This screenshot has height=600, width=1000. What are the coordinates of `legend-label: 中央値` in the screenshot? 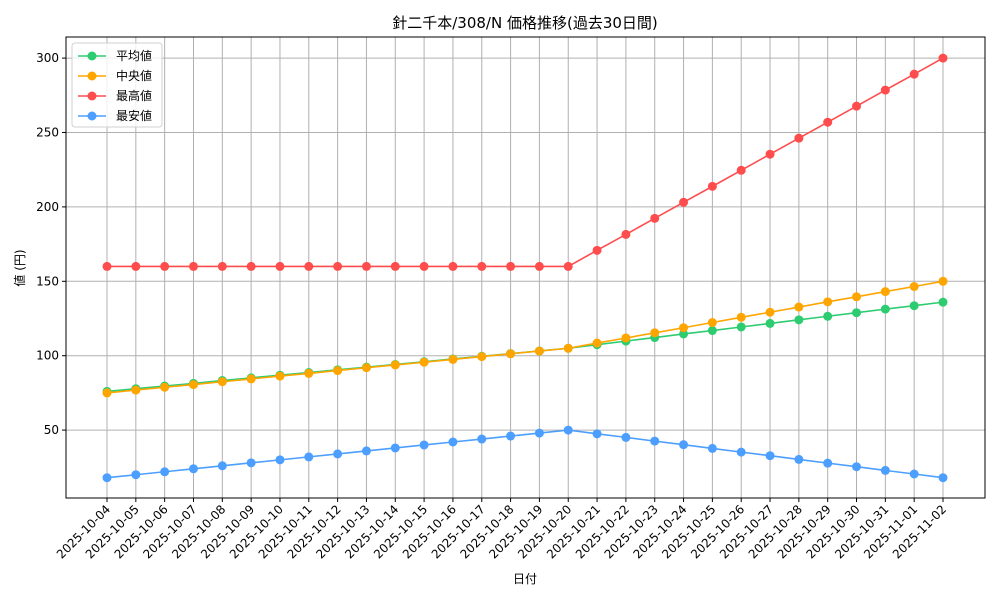 It's located at (134, 75).